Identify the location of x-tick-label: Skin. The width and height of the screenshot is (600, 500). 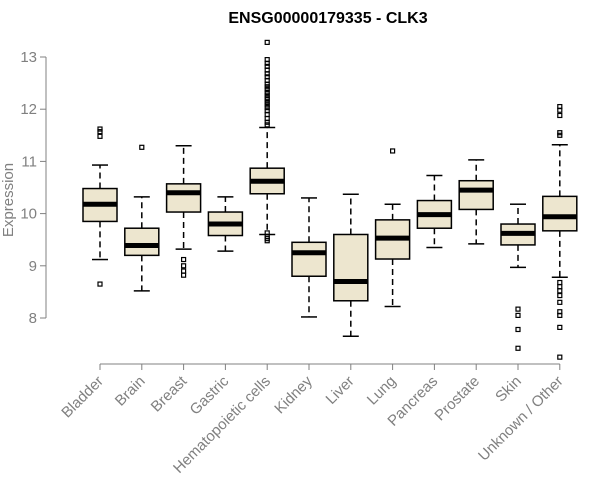
(508, 389).